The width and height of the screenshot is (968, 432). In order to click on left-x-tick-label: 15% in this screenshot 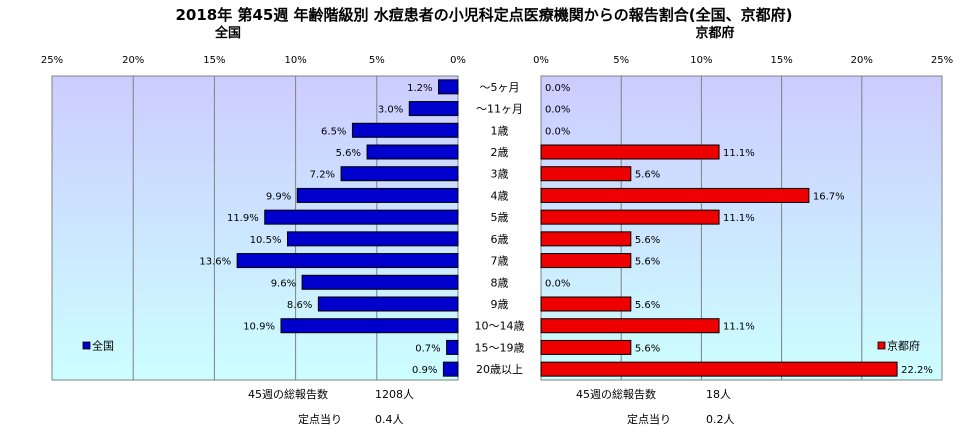, I will do `click(214, 60)`.